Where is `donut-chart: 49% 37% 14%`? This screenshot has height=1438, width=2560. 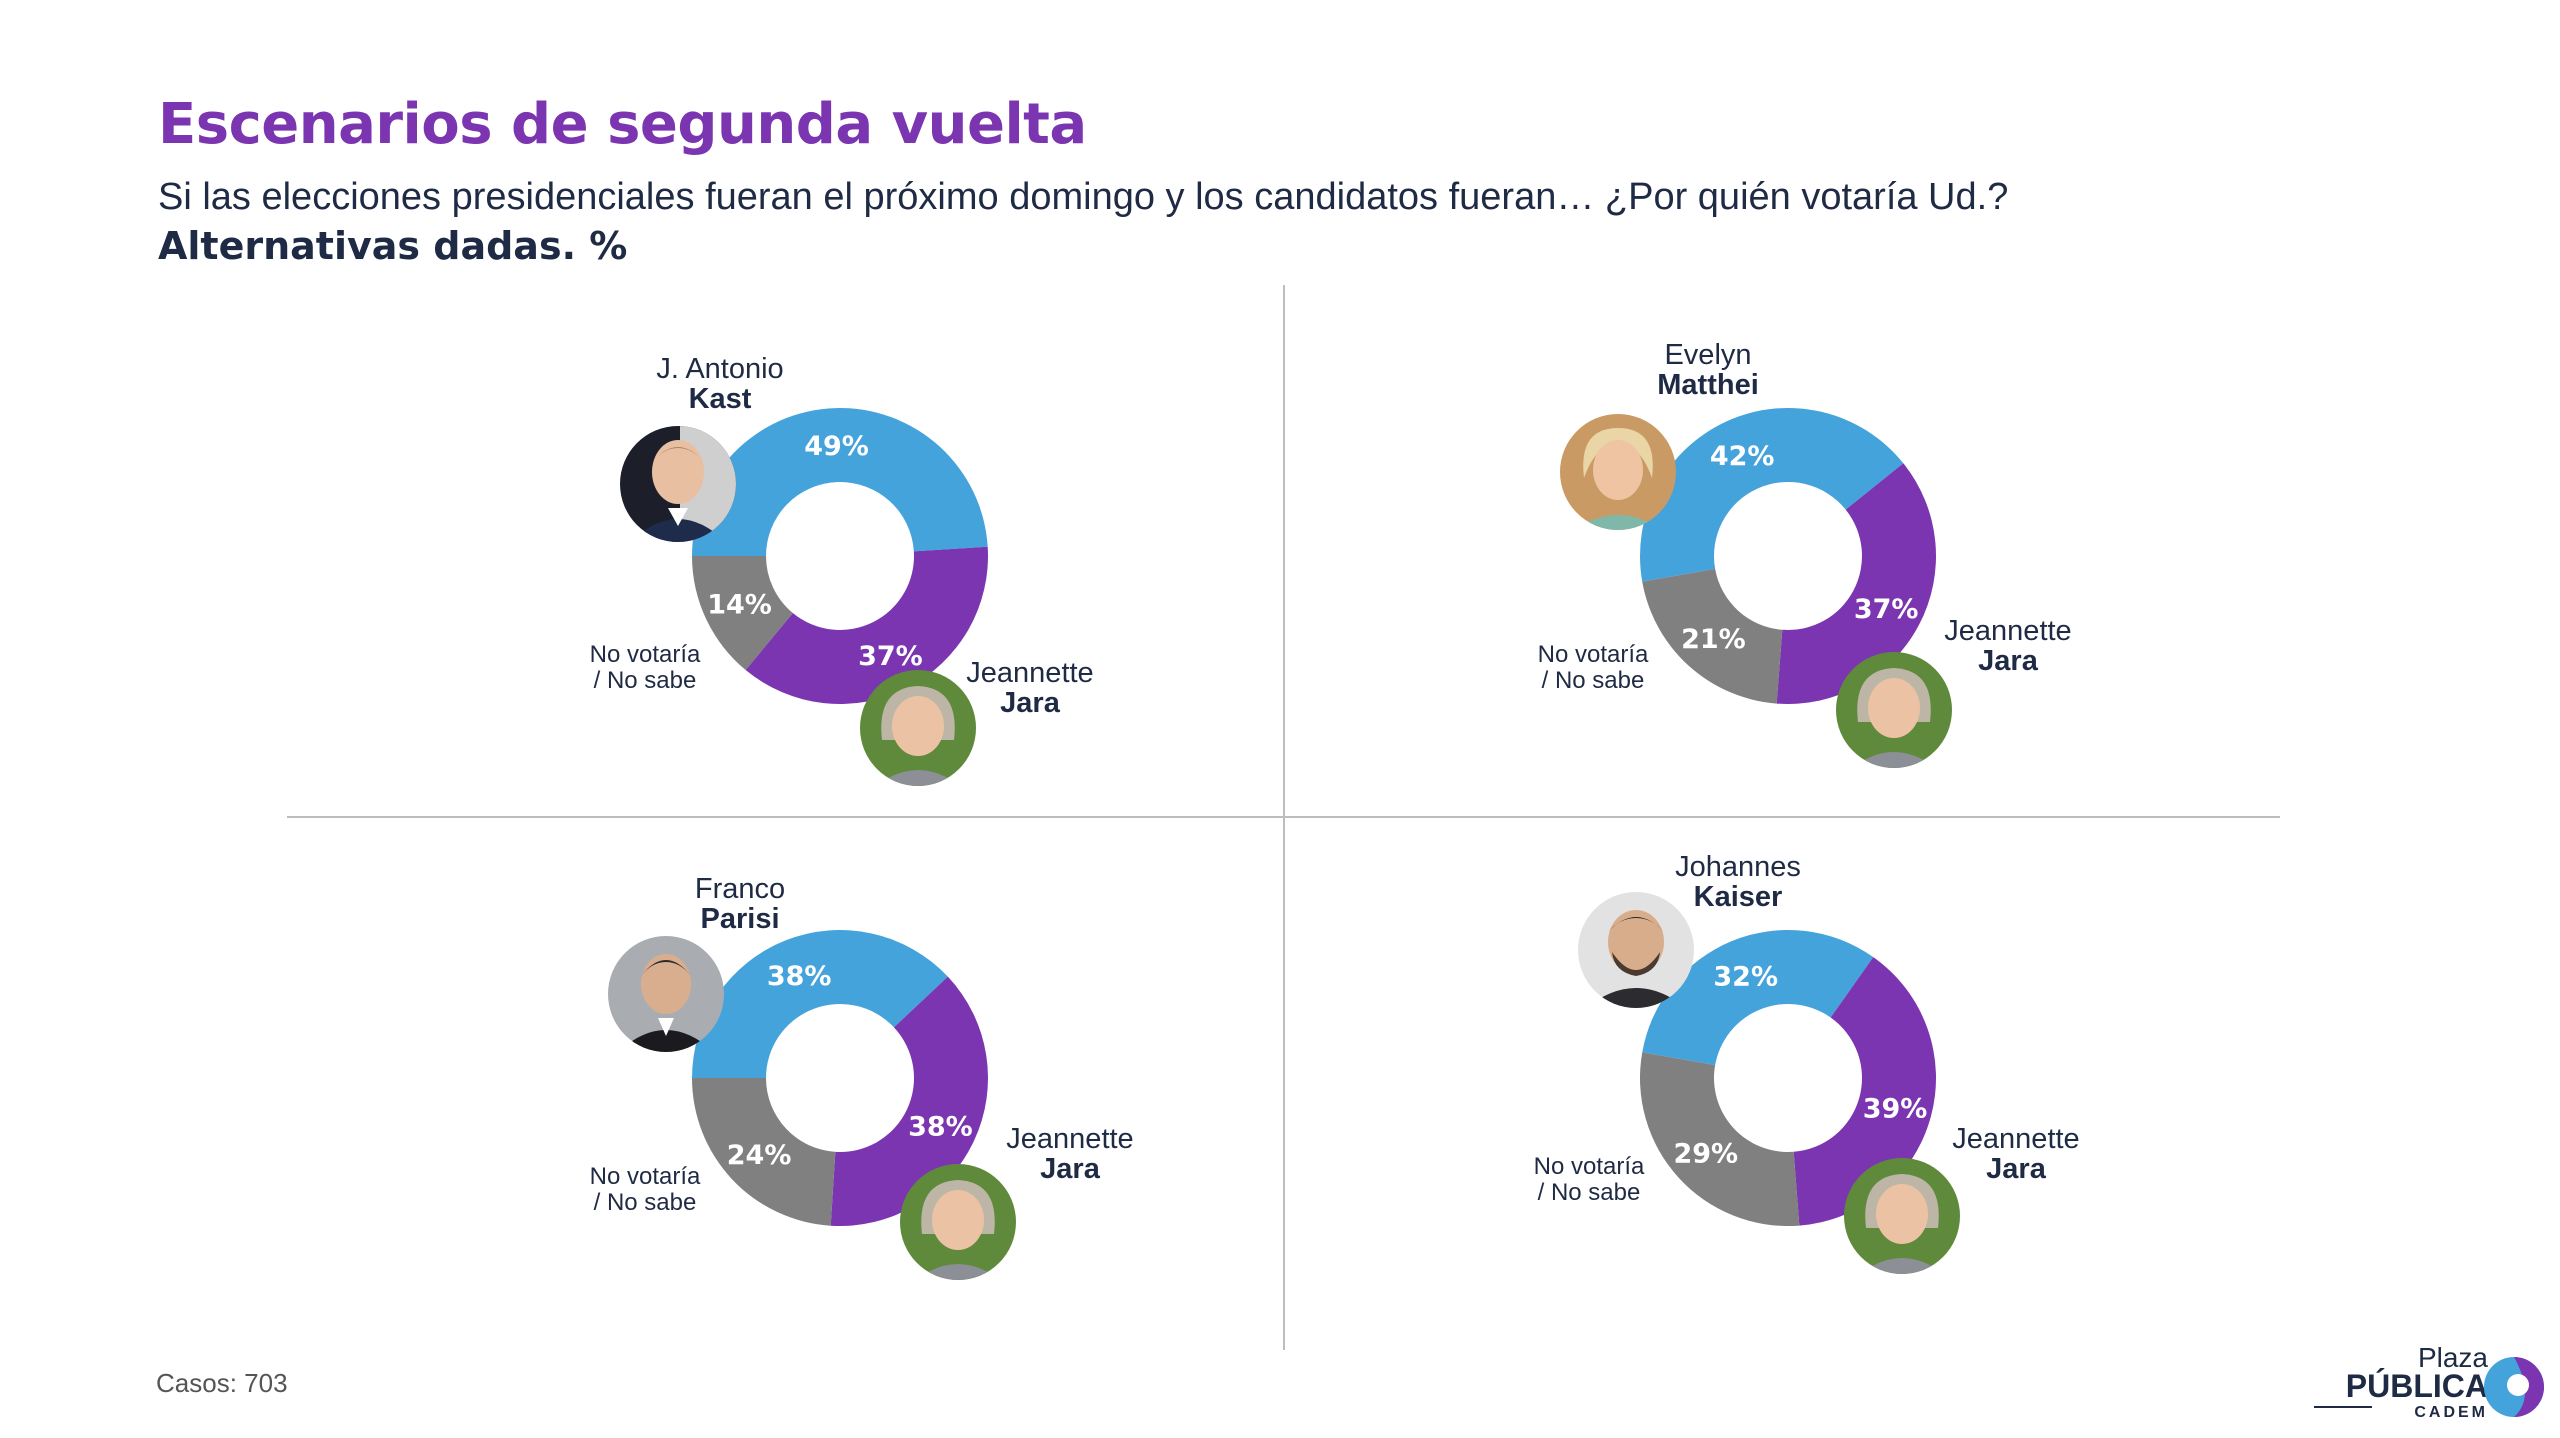 donut-chart: 49% 37% 14% is located at coordinates (840, 556).